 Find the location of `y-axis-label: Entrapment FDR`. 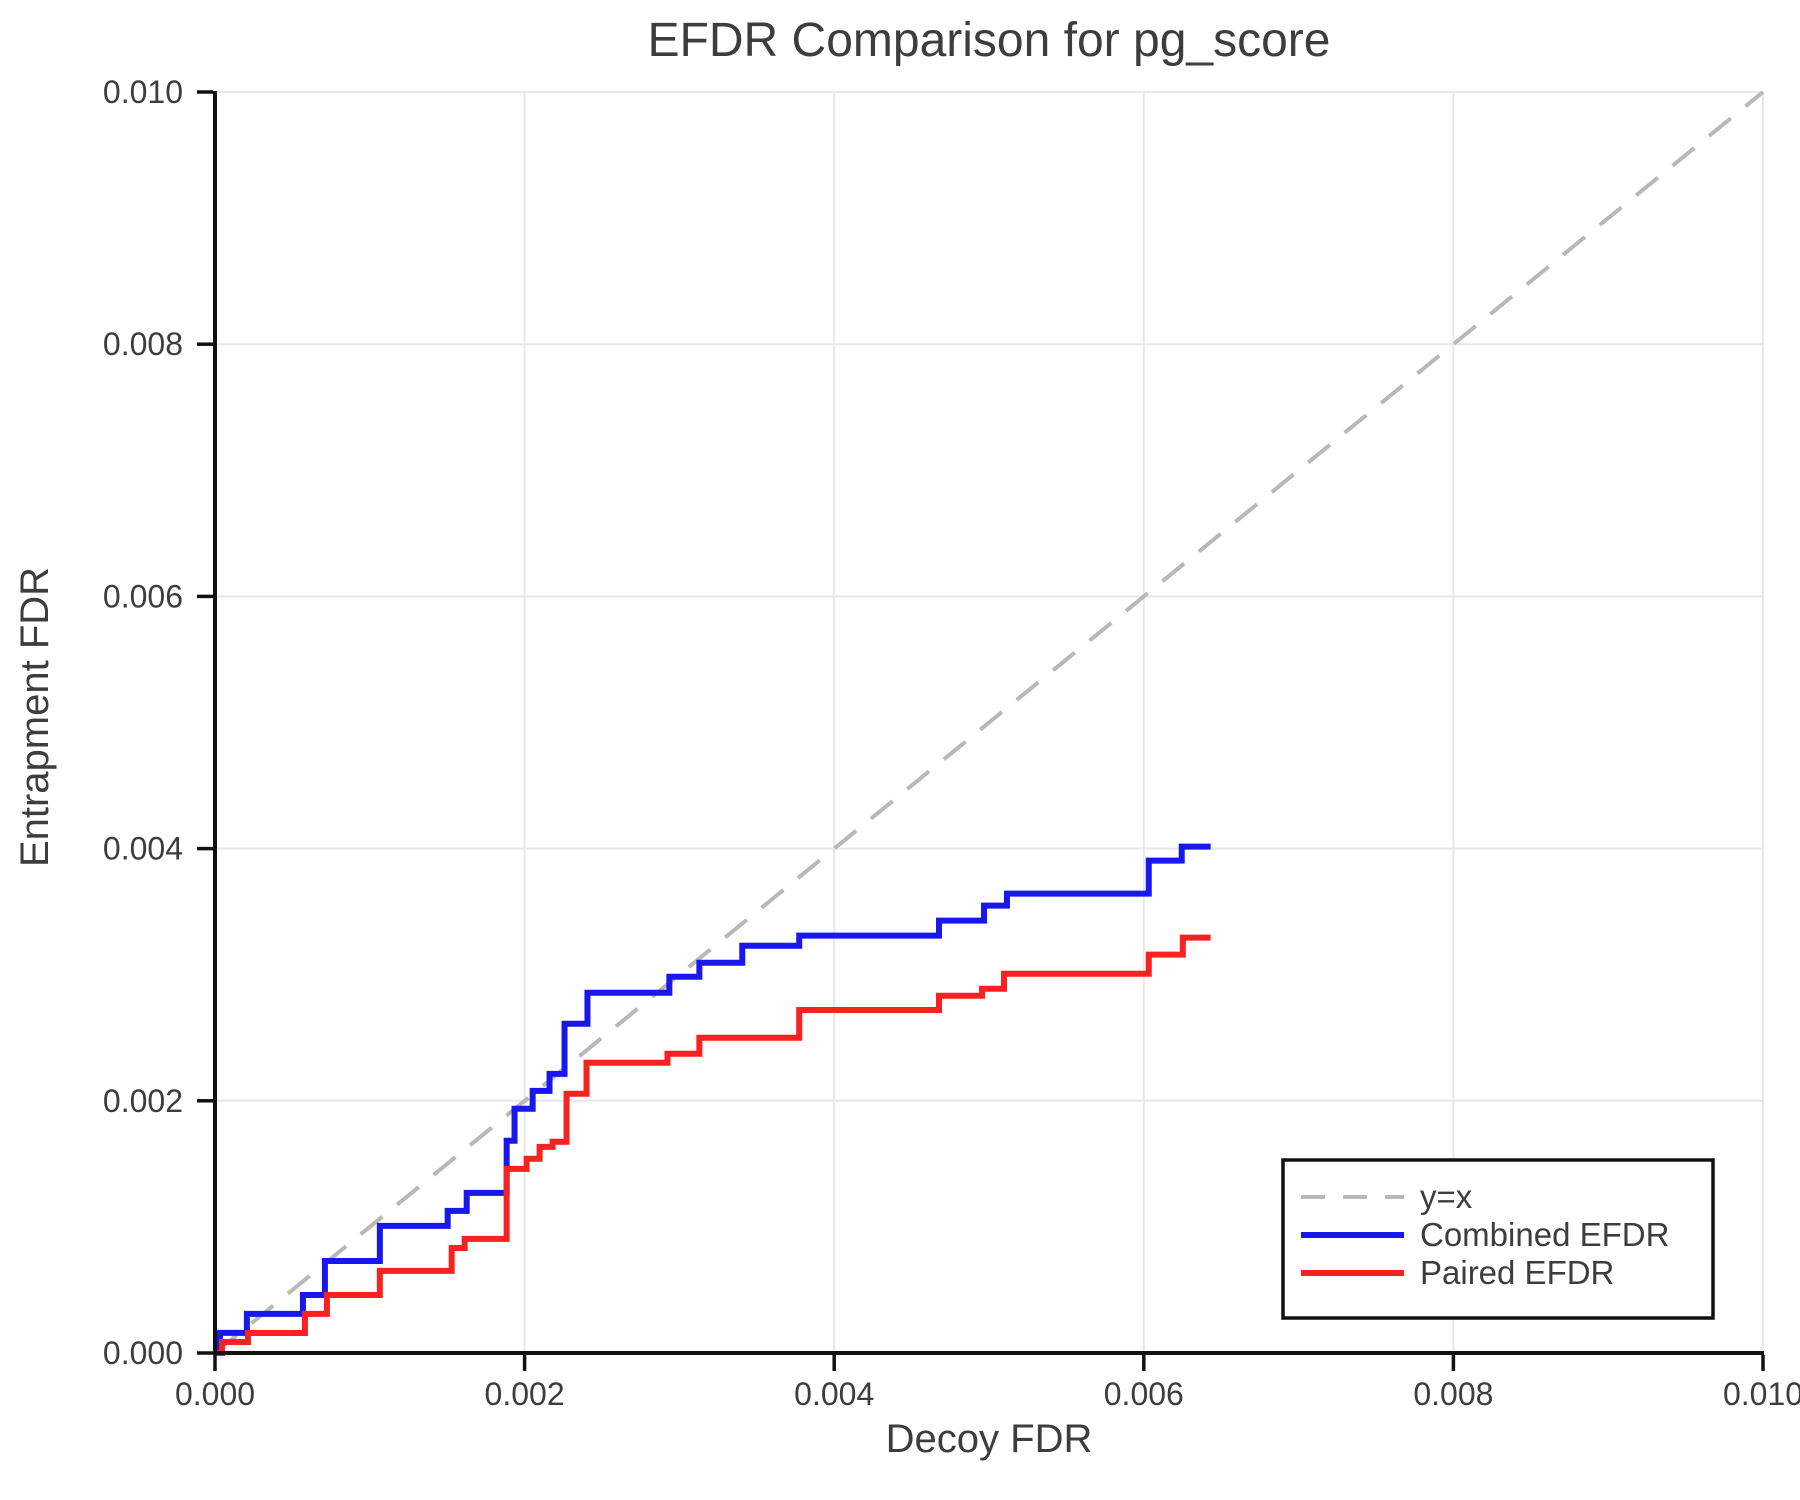

y-axis-label: Entrapment FDR is located at coordinates (35, 717).